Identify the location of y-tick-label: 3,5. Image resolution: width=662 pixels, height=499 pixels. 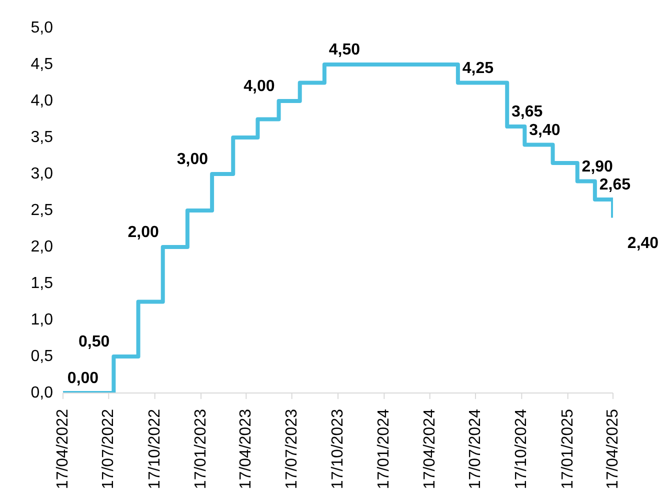
(42, 137).